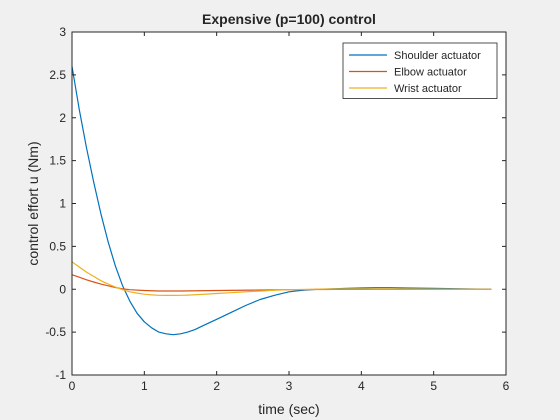  What do you see at coordinates (57, 246) in the screenshot?
I see `y-tick-label: 0.5` at bounding box center [57, 246].